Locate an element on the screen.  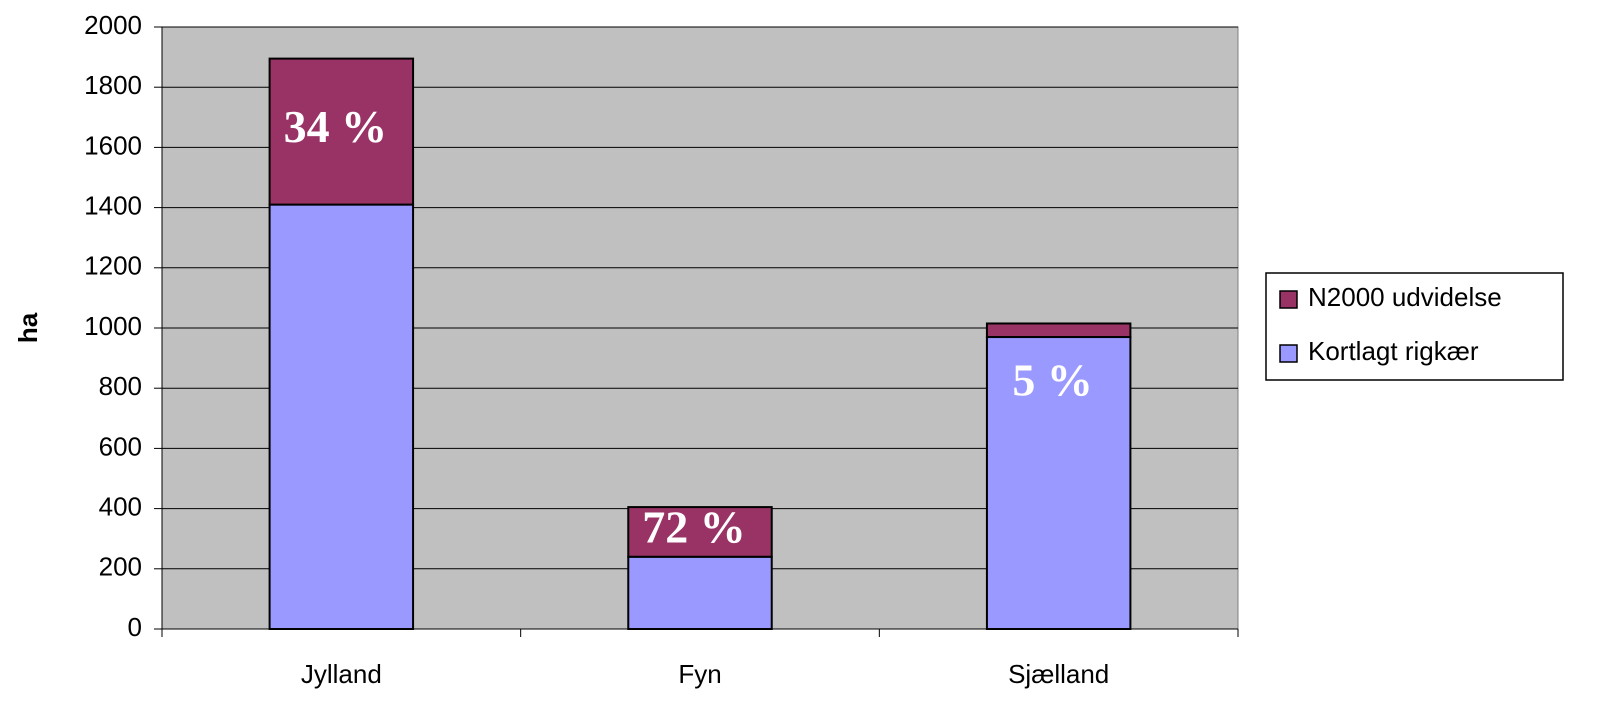
y-tick-label: 1000 is located at coordinates (113, 326).